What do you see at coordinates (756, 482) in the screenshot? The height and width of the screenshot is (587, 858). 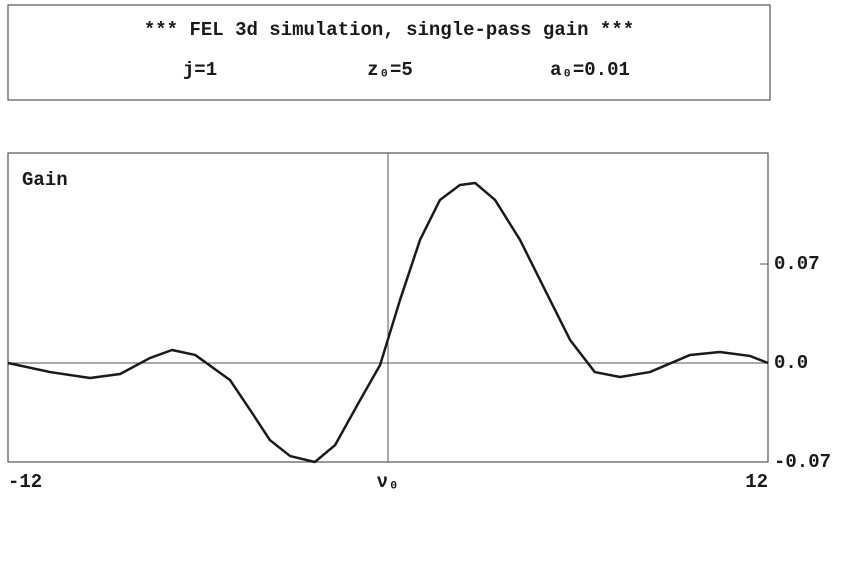 I see `x-tick-label: 12` at bounding box center [756, 482].